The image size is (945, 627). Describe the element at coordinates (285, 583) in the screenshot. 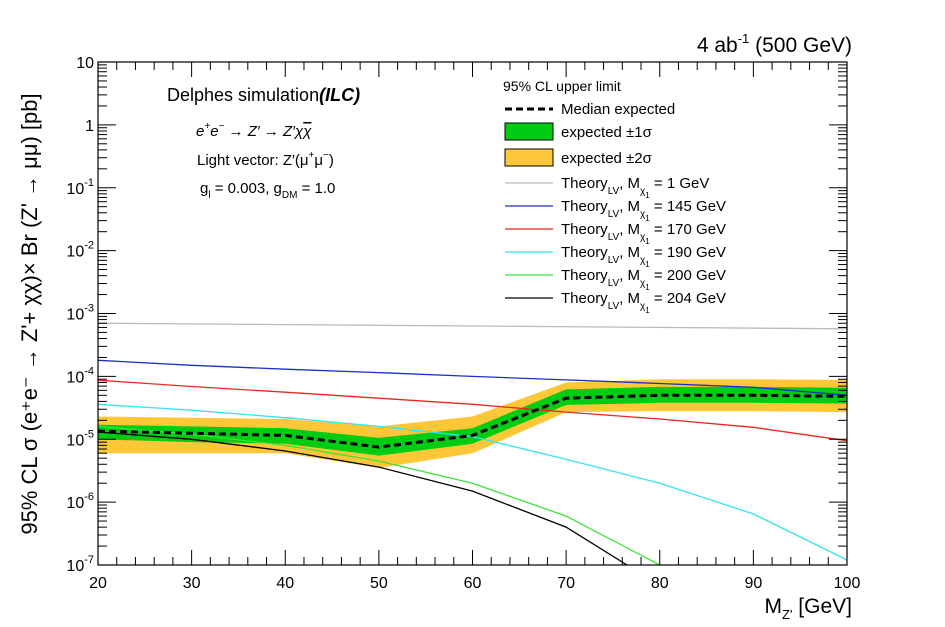

I see `x-tick-label: 40` at that location.